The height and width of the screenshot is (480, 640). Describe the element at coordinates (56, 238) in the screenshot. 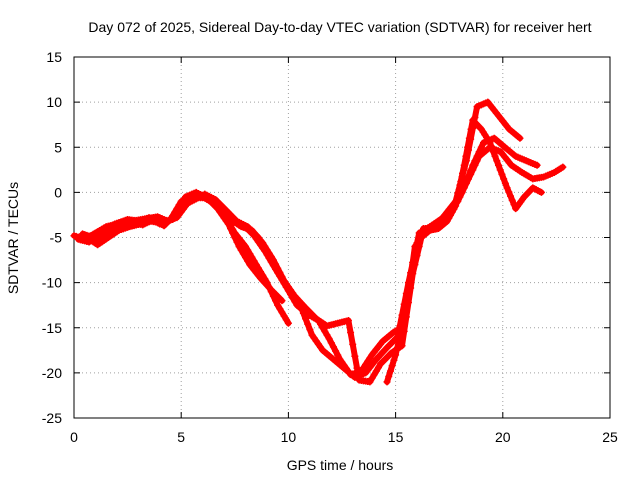

I see `y-tick-label: -5` at that location.